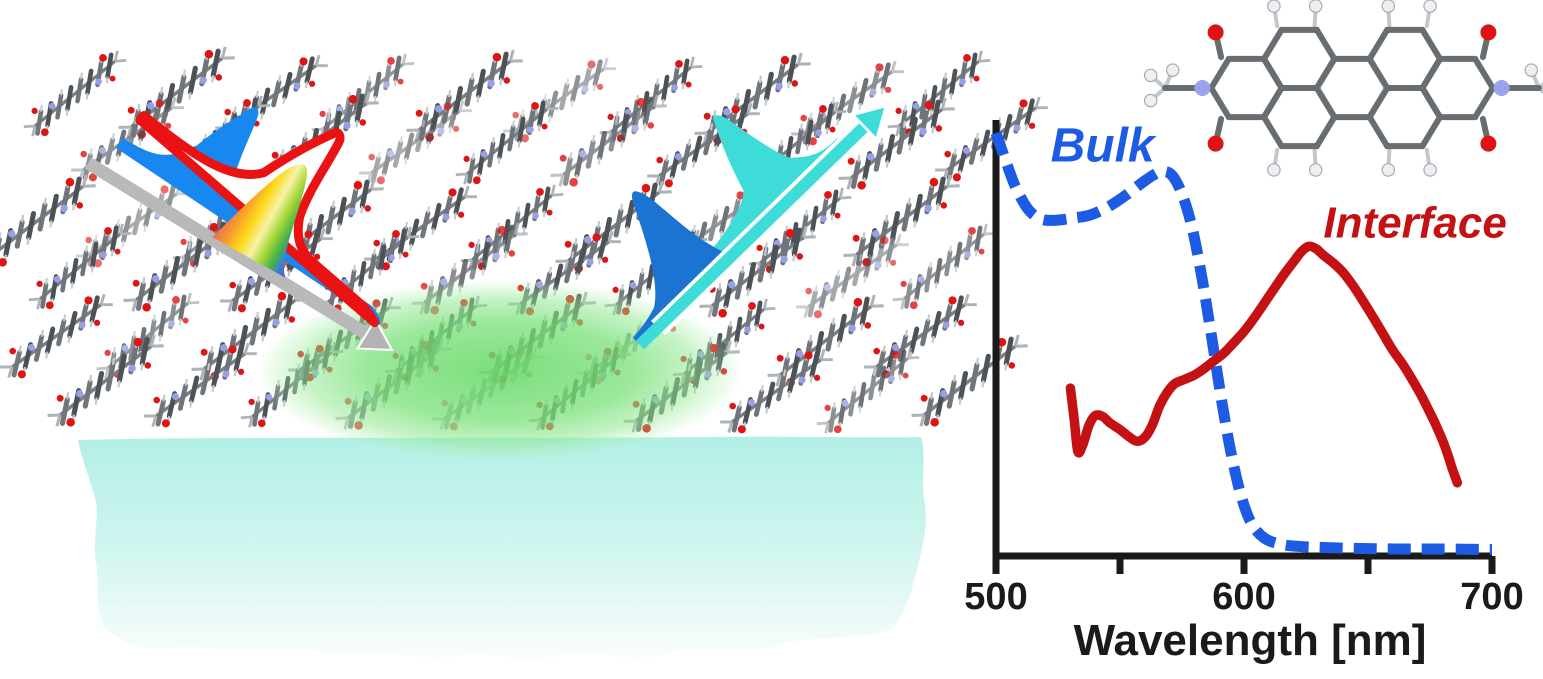  I want to click on outgoing-beam-group, so click(759, 227).